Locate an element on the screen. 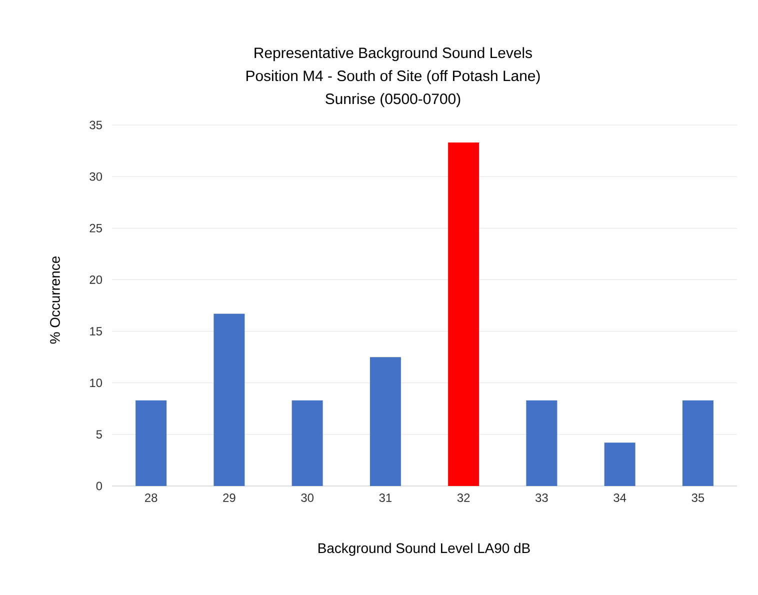 The image size is (758, 595). text: Sunrise (0500-0700) is located at coordinates (393, 100).